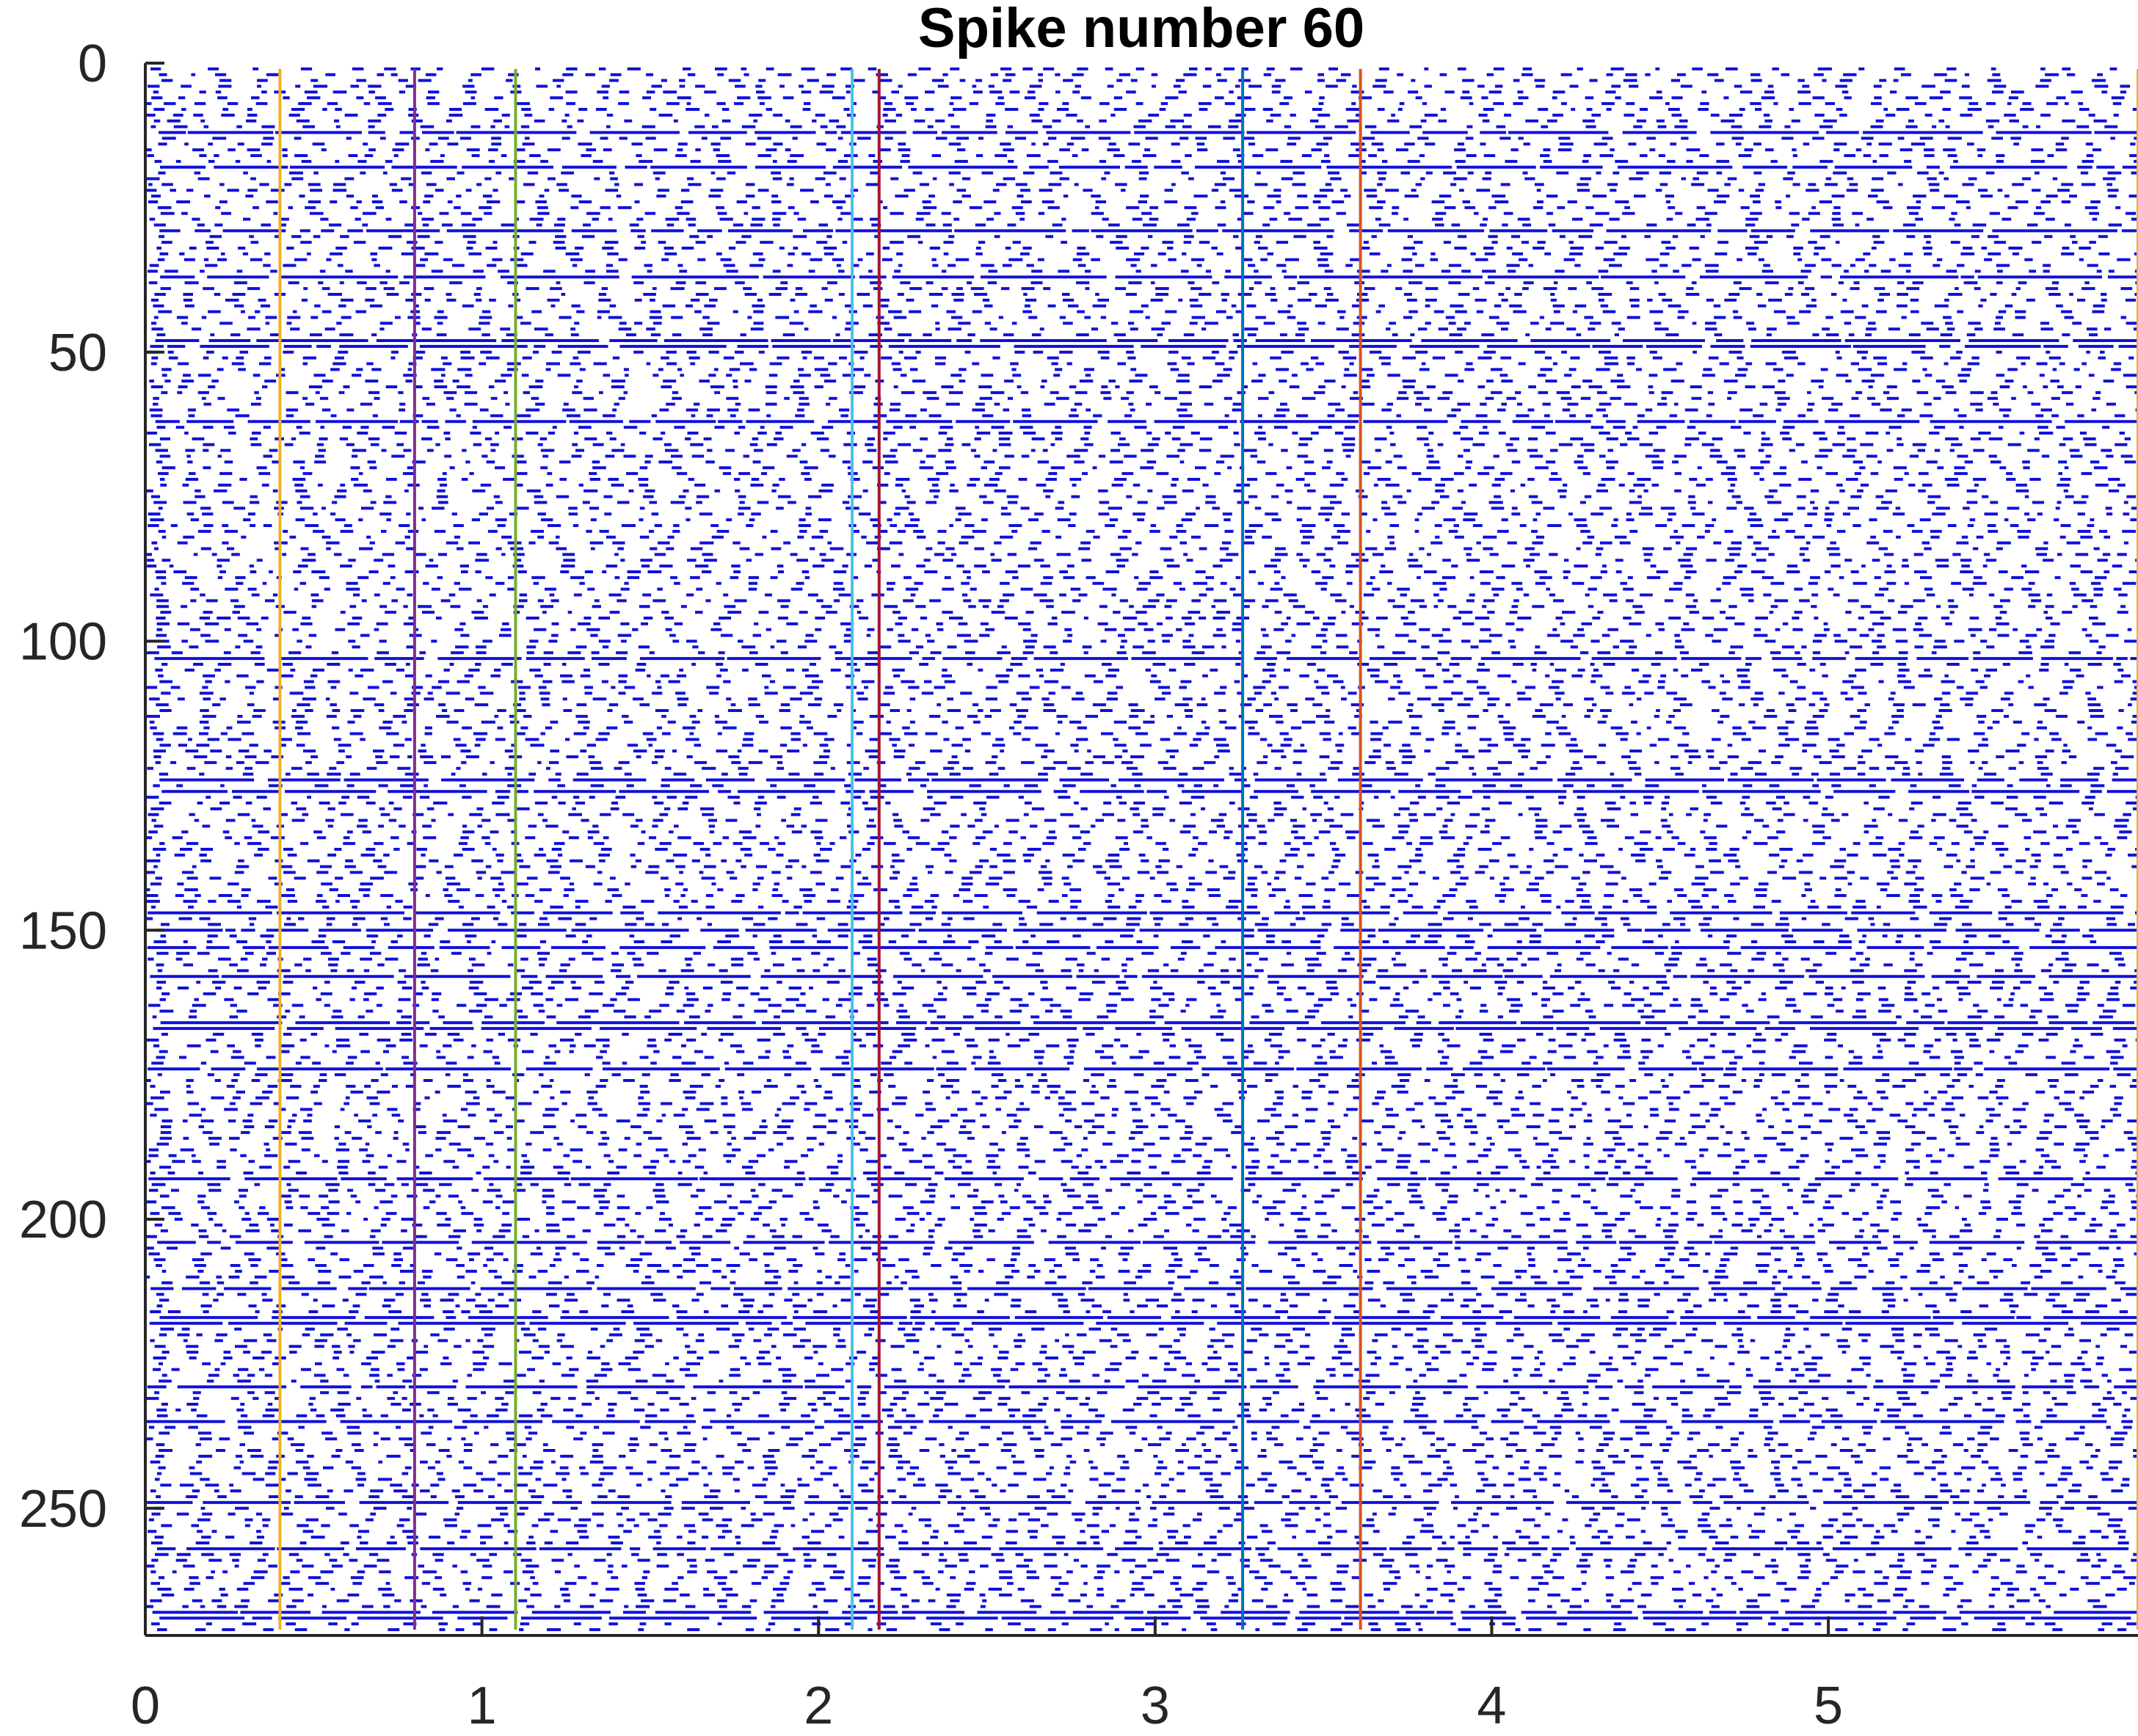 Image resolution: width=2138 pixels, height=1736 pixels. I want to click on y-tick-label-0: 0, so click(93, 63).